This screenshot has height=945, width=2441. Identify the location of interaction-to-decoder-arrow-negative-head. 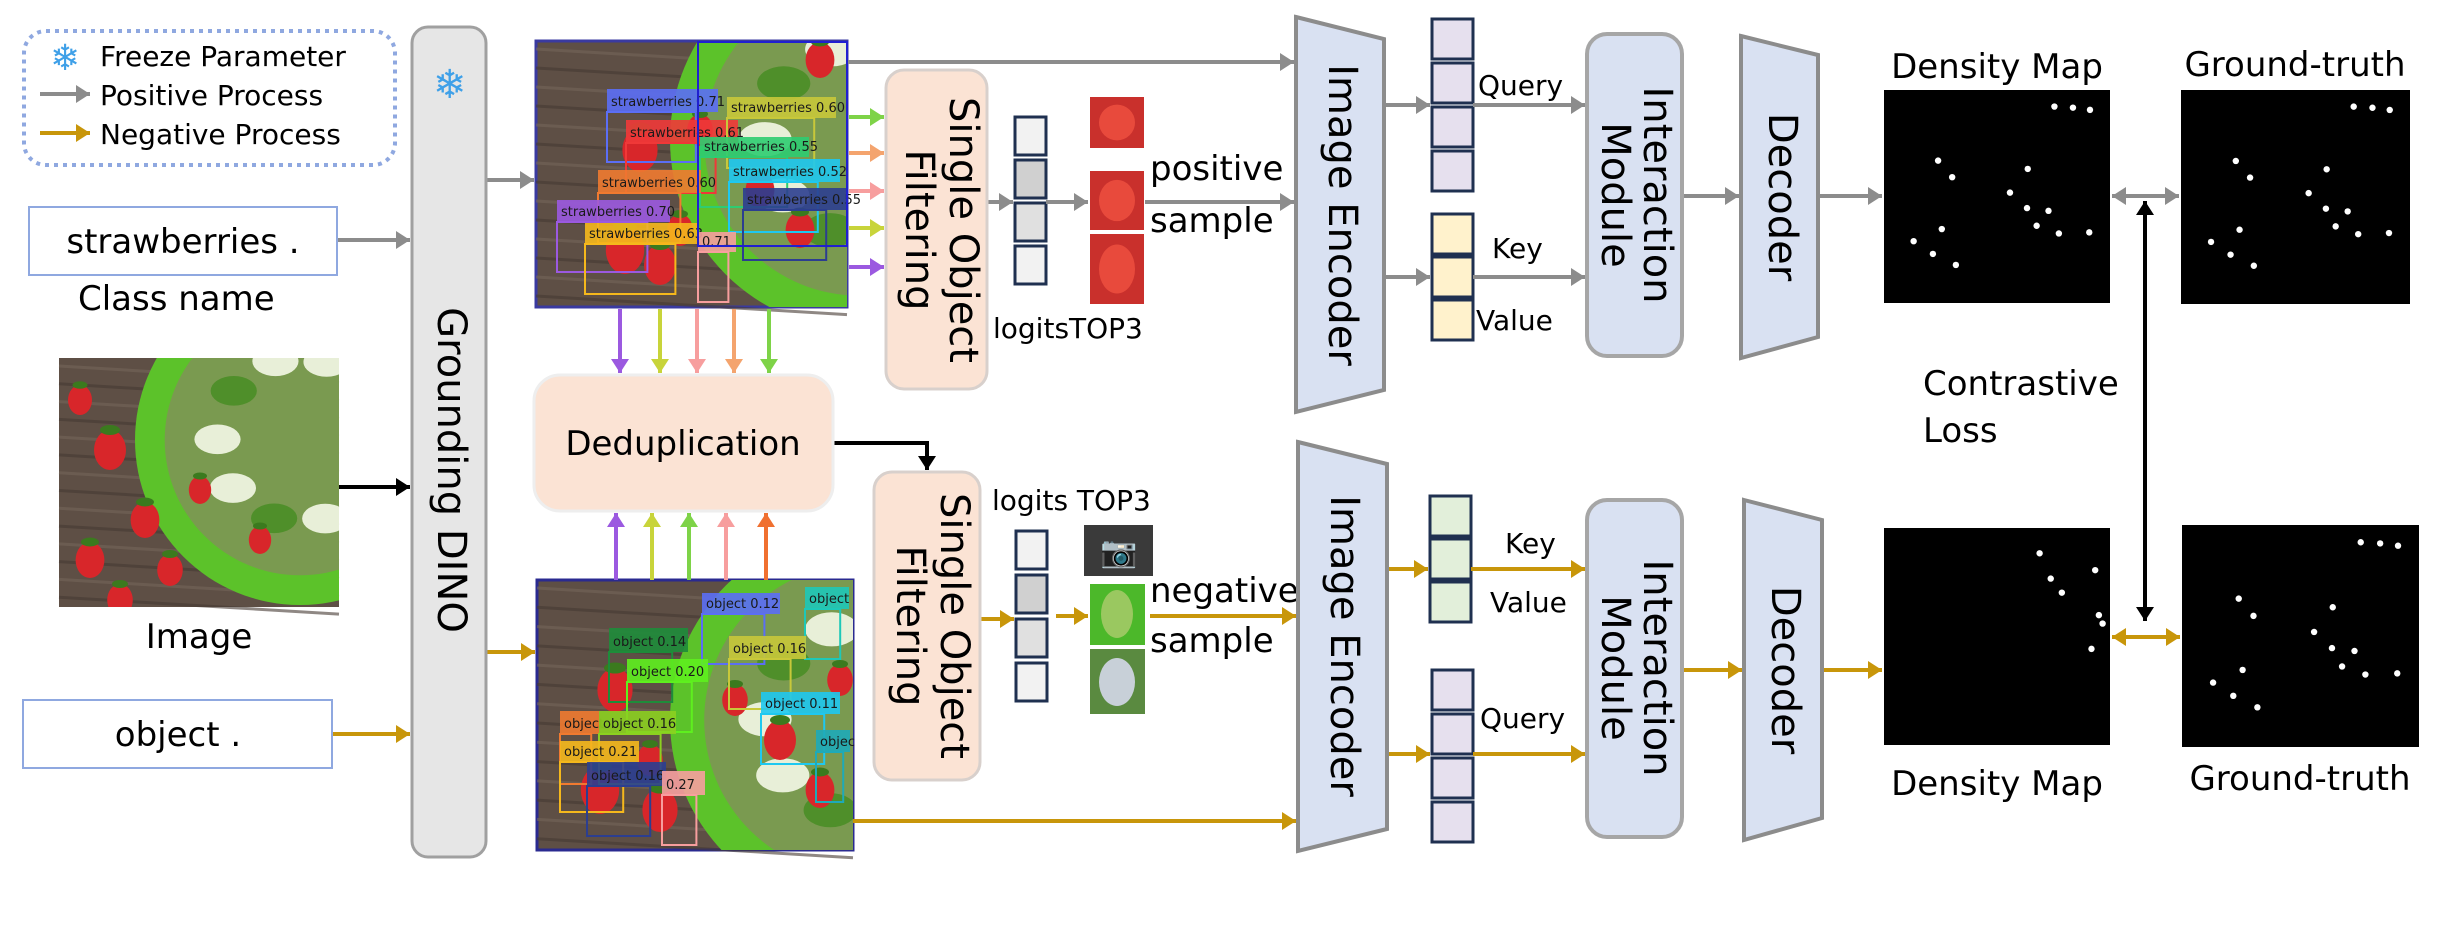
(1735, 670).